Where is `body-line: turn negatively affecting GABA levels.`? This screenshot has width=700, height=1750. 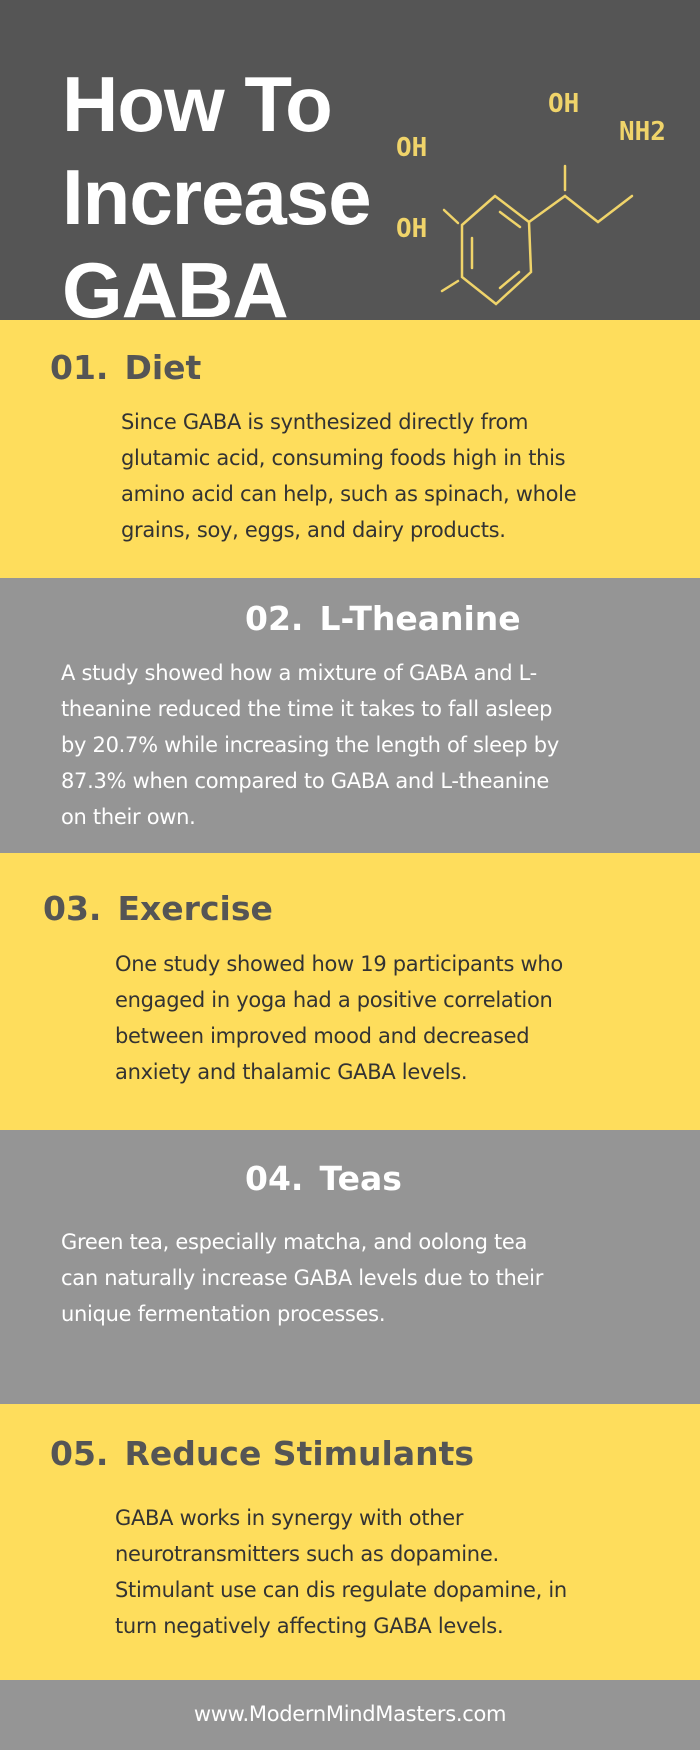 body-line: turn negatively affecting GABA levels. is located at coordinates (309, 1626).